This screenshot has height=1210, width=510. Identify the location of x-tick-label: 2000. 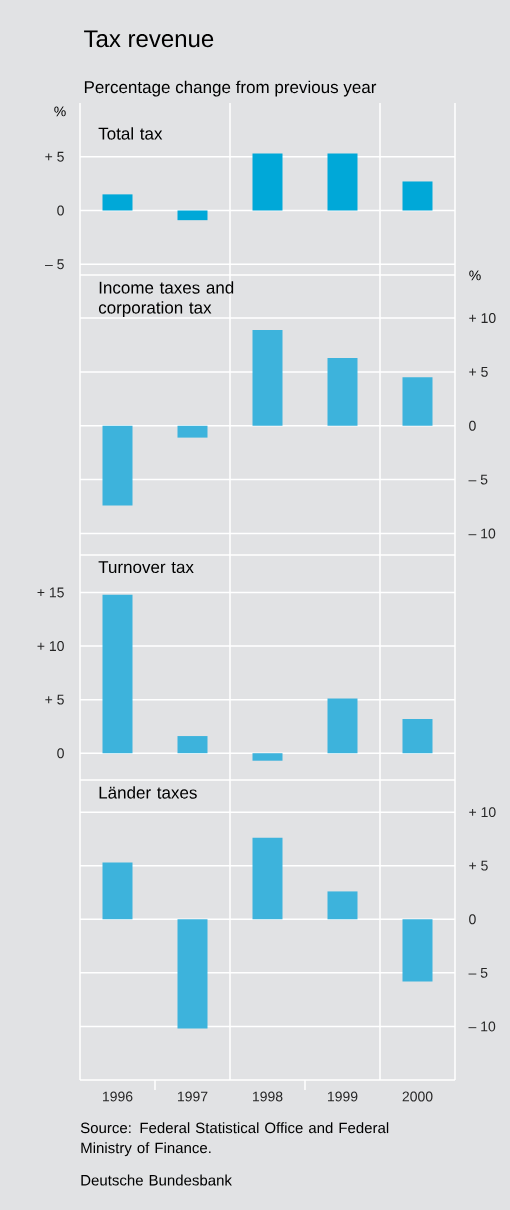
(417, 1096).